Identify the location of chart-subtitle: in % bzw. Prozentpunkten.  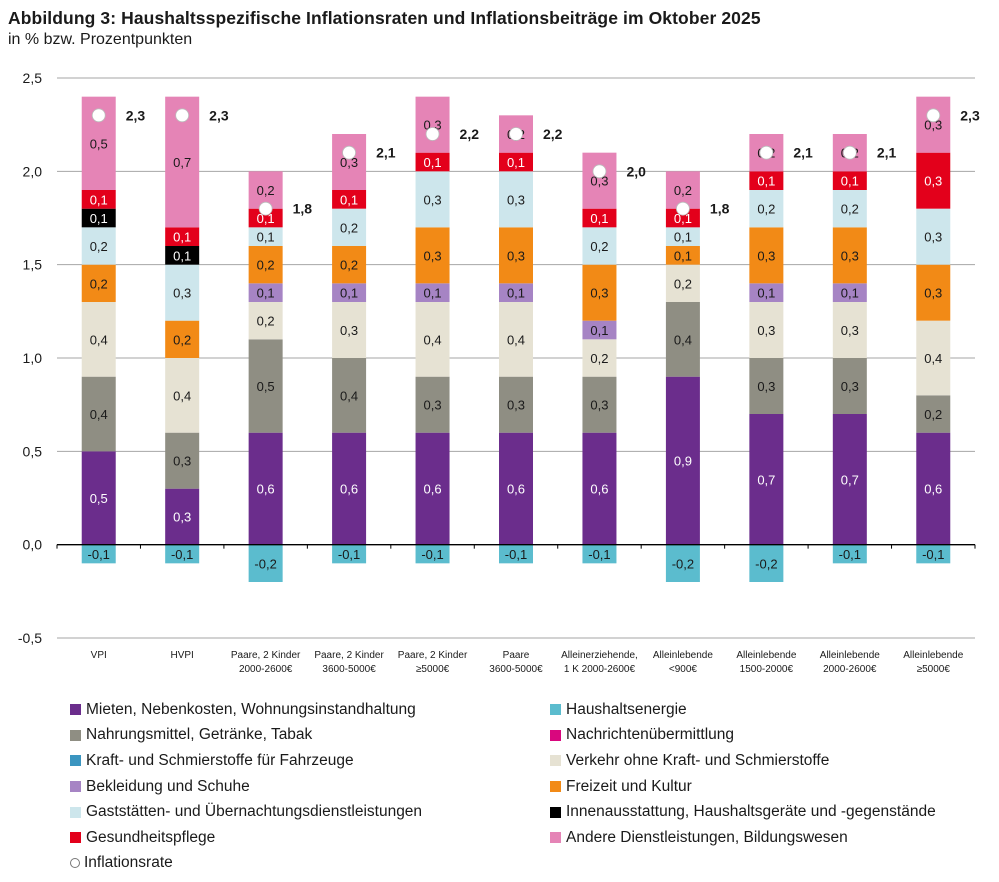
(100, 39).